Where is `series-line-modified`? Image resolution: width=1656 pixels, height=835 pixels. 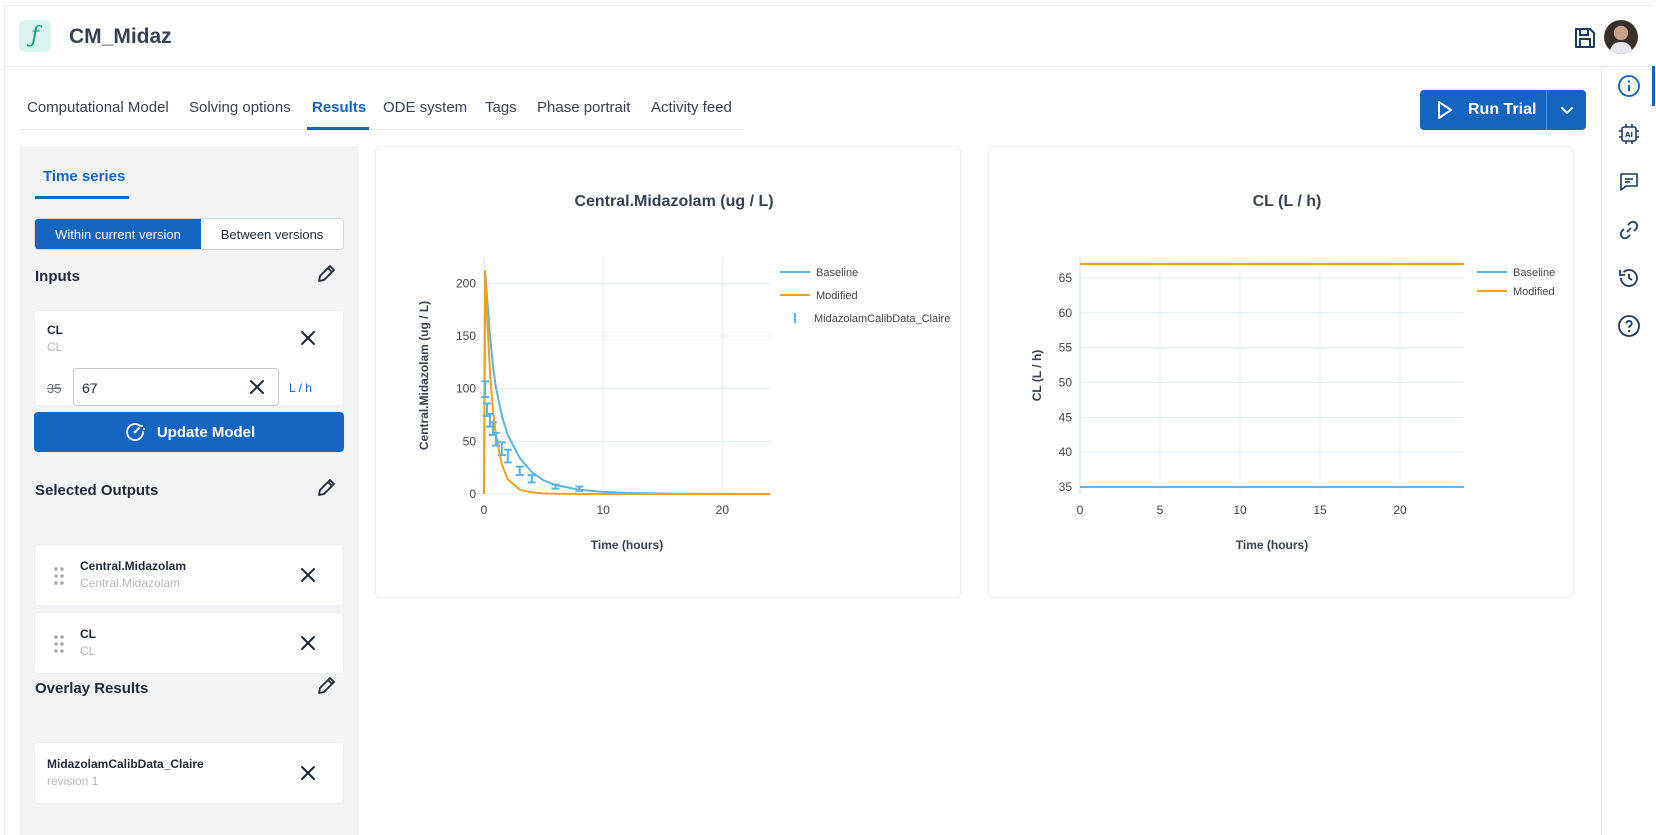
series-line-modified is located at coordinates (626, 382).